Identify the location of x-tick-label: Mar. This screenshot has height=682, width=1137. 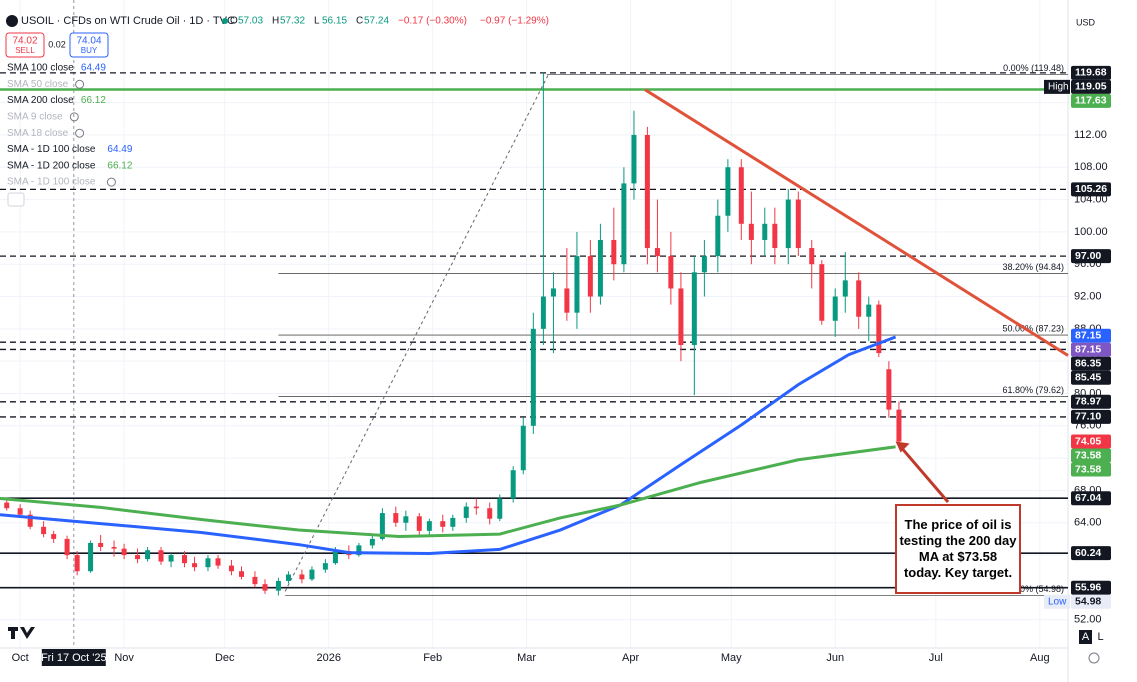
(526, 658).